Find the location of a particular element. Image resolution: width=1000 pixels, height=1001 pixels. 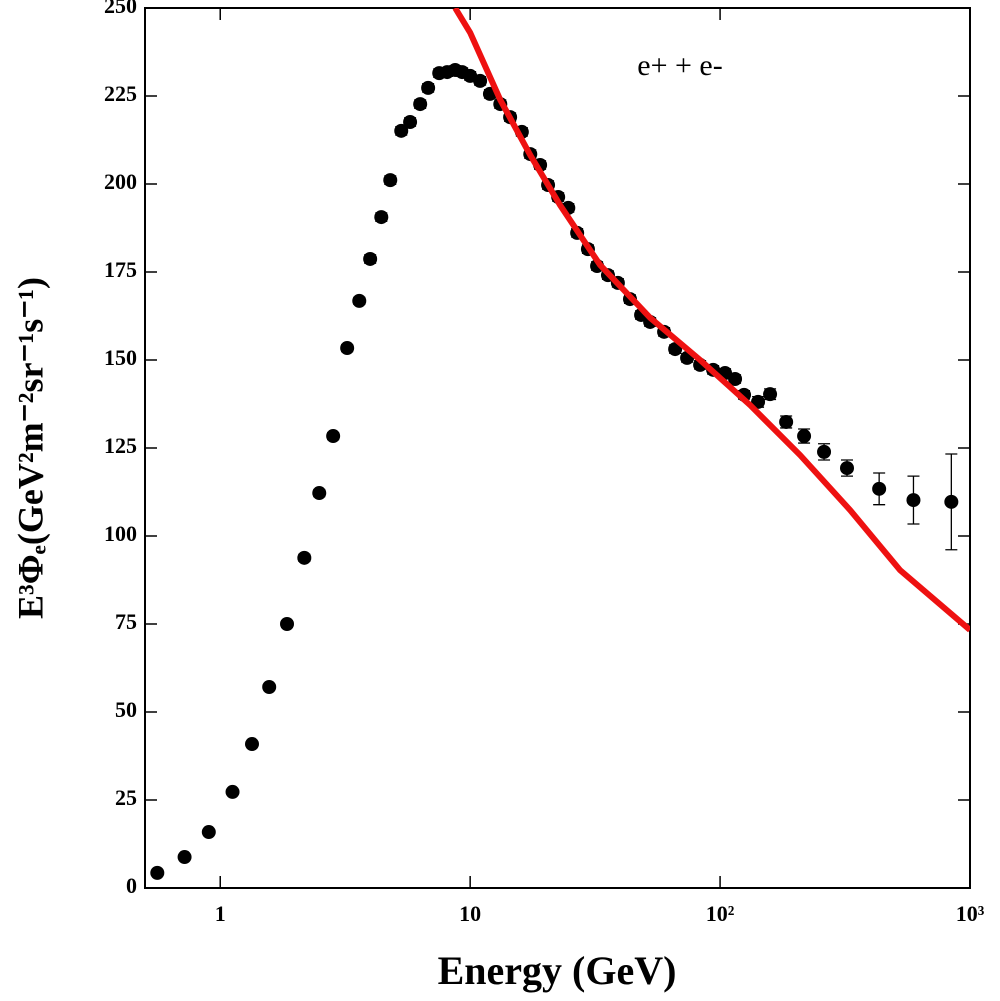

x-tick-label: 10² is located at coordinates (720, 913).